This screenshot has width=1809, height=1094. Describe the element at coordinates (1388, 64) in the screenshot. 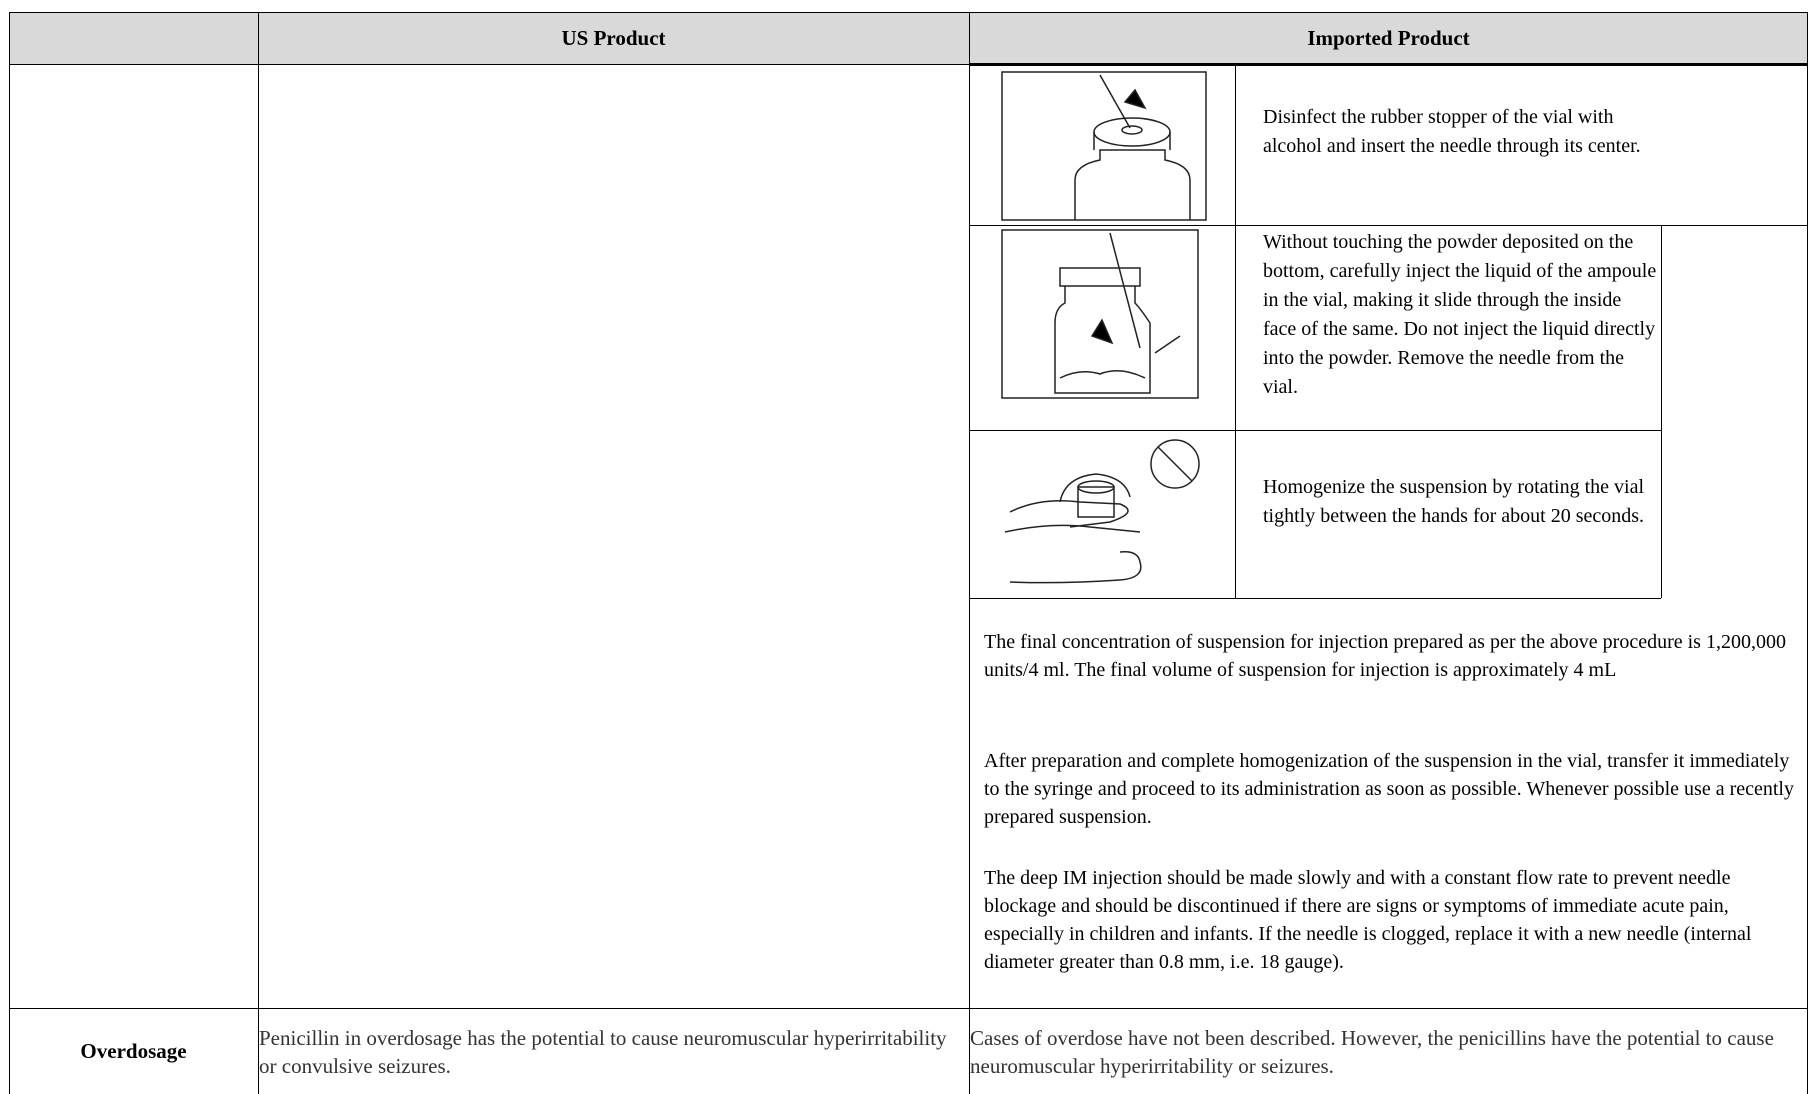

I see `header-bottom-thick` at that location.